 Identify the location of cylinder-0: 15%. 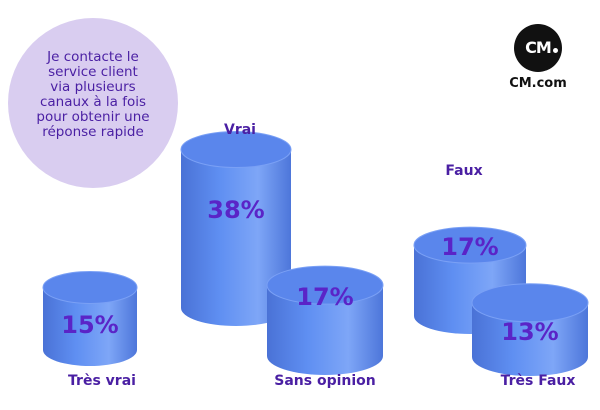
(90, 318).